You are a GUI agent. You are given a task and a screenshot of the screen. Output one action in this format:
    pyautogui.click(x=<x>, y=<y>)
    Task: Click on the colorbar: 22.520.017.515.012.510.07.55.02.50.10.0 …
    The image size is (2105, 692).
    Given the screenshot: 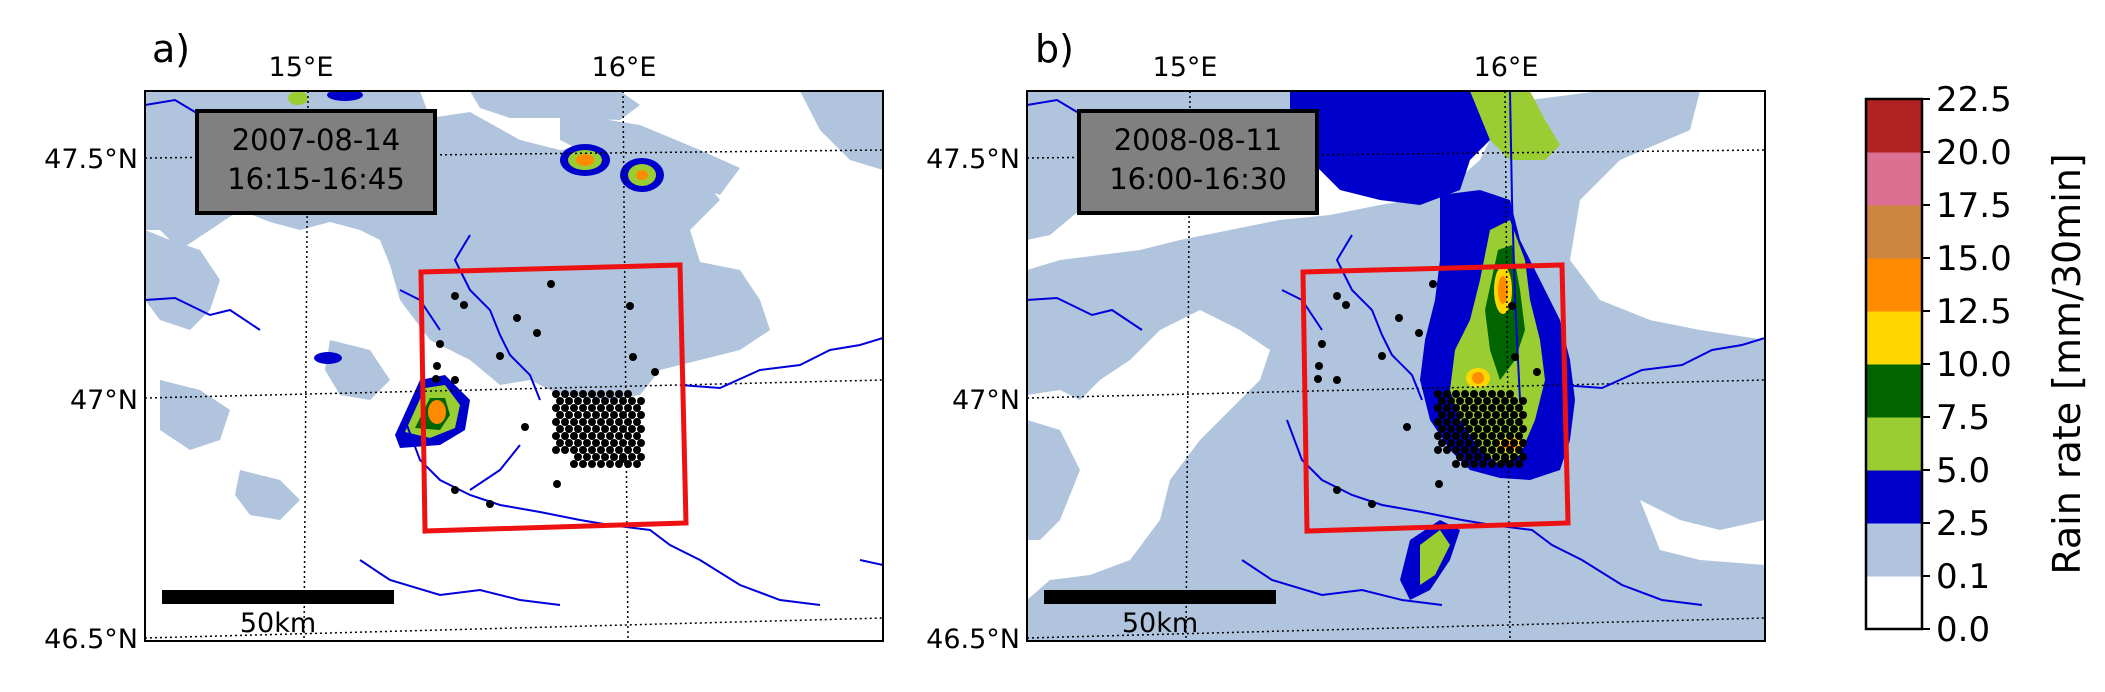 What is the action you would take?
    pyautogui.click(x=1976, y=365)
    